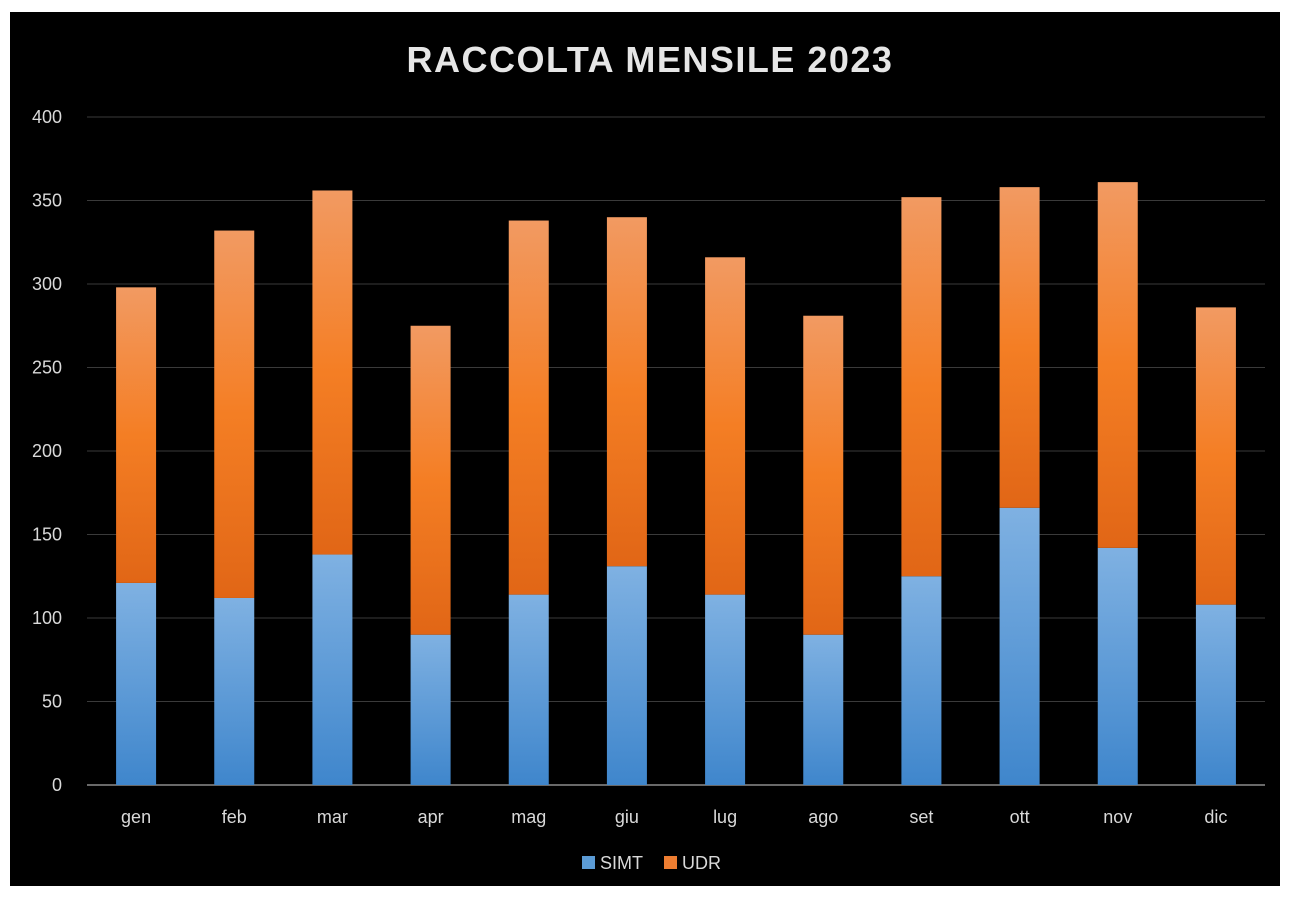 This screenshot has height=899, width=1292. I want to click on x-tick-label: feb, so click(234, 817).